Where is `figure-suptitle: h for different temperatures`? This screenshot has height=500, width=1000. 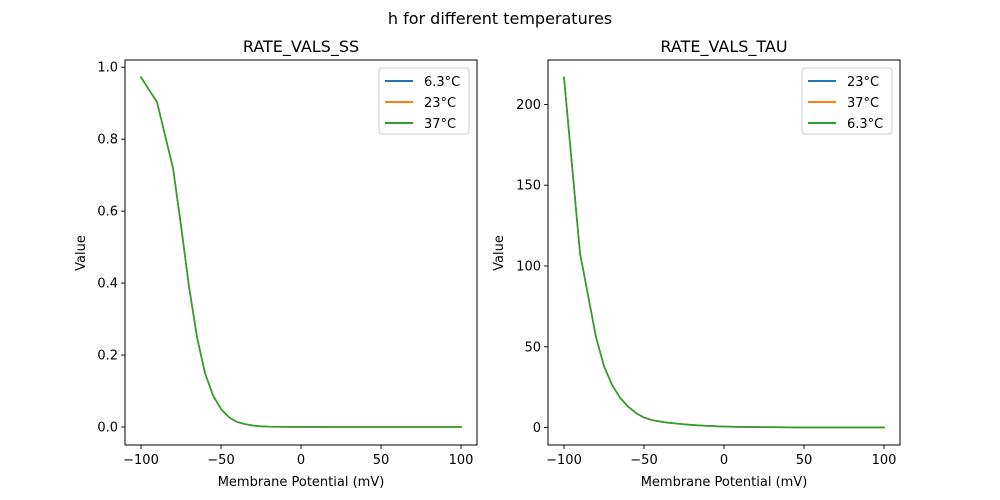 figure-suptitle: h for different temperatures is located at coordinates (500, 18).